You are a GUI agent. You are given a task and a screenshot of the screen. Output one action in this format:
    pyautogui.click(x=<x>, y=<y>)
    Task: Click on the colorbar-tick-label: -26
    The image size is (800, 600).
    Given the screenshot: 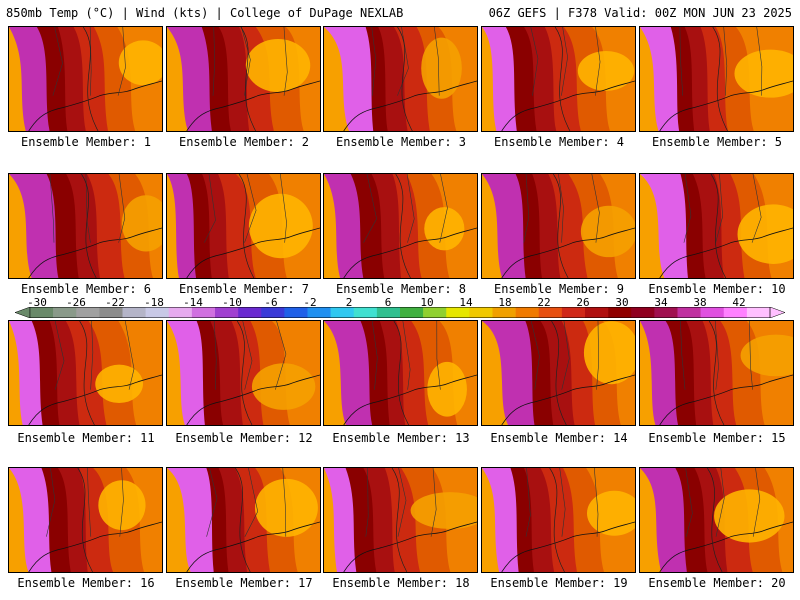 What is the action you would take?
    pyautogui.click(x=76, y=302)
    